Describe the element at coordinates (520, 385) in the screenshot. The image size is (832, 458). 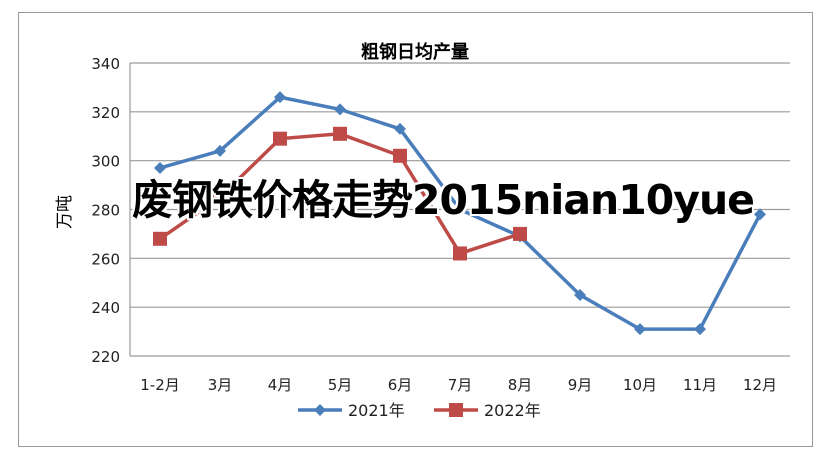
I see `x-tick-label: 8月` at that location.